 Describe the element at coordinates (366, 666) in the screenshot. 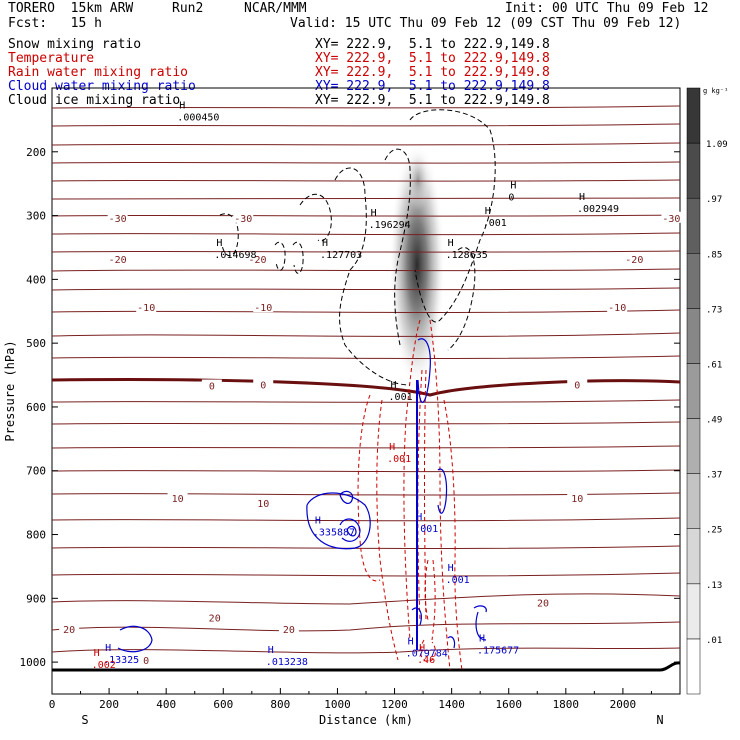

I see `ground-line` at that location.